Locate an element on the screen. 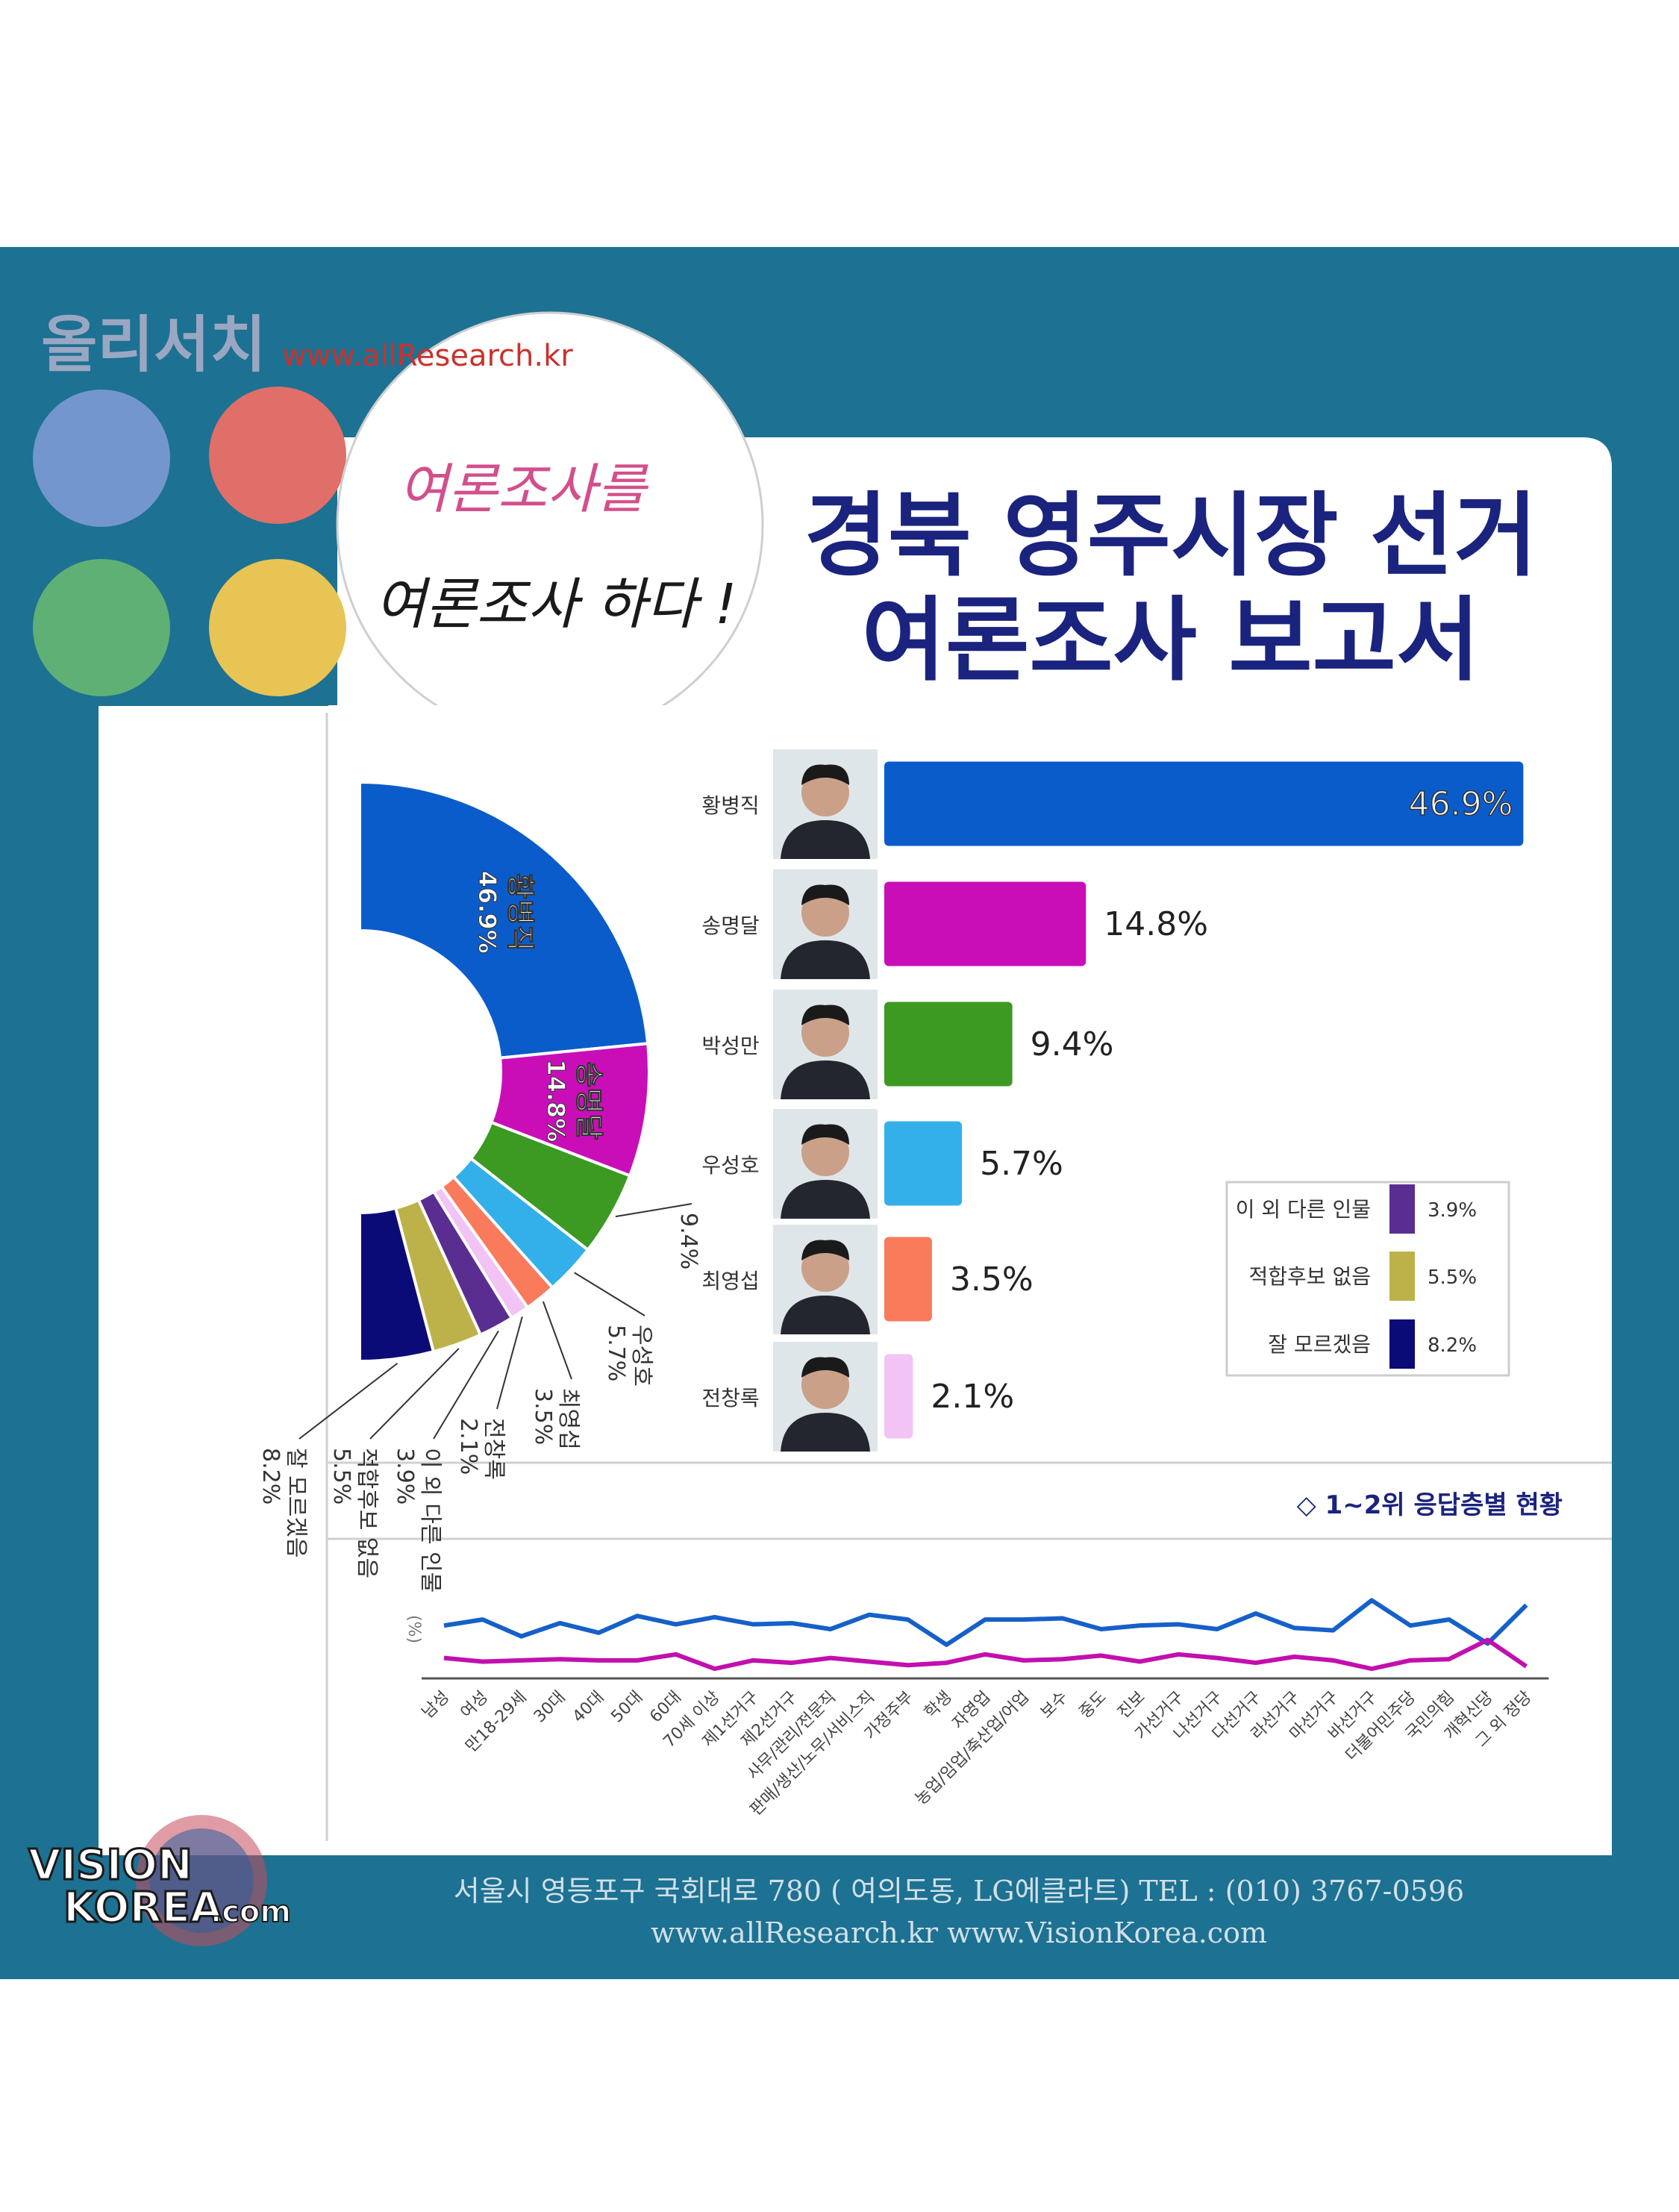 This screenshot has height=2212, width=1679. donut-label: 9.4% is located at coordinates (688, 1241).